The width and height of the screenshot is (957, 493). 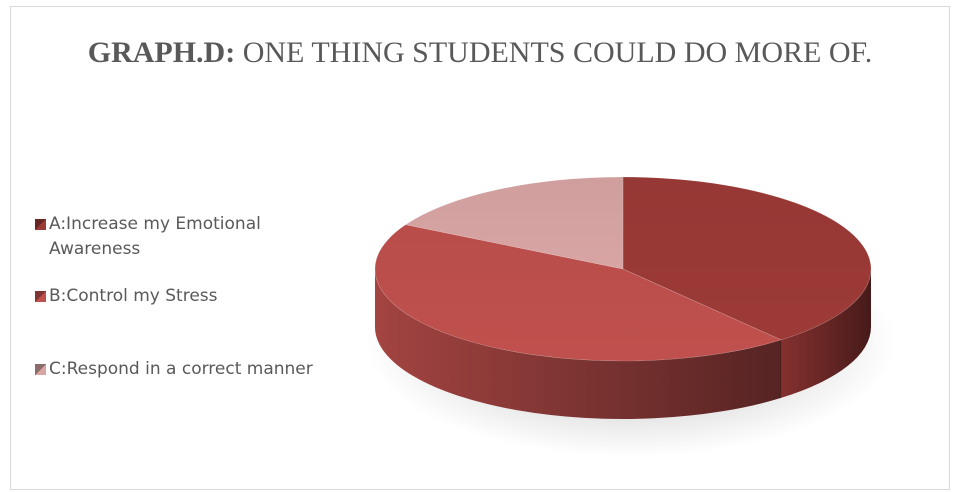 What do you see at coordinates (578, 293) in the screenshot?
I see `pie-slice-b` at bounding box center [578, 293].